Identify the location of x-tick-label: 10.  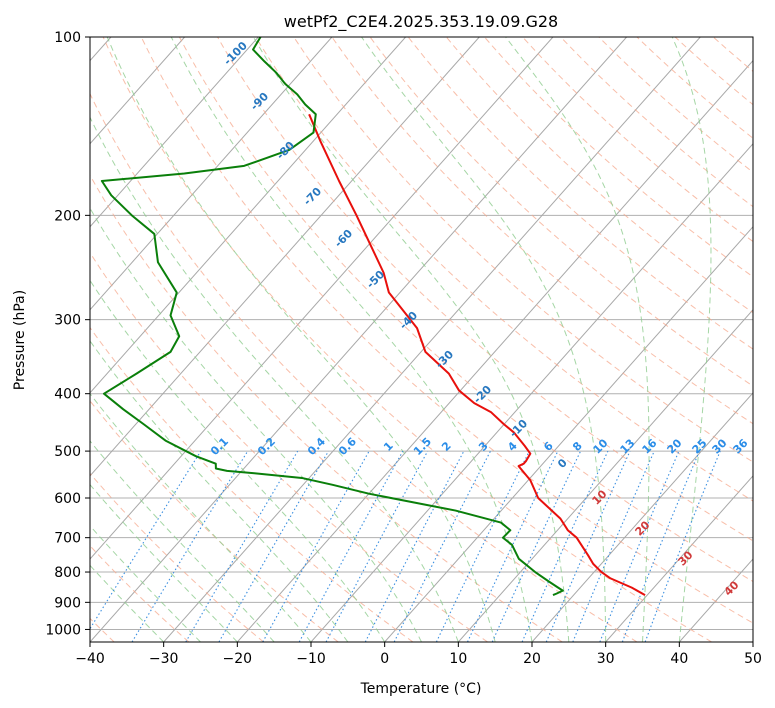
(458, 659).